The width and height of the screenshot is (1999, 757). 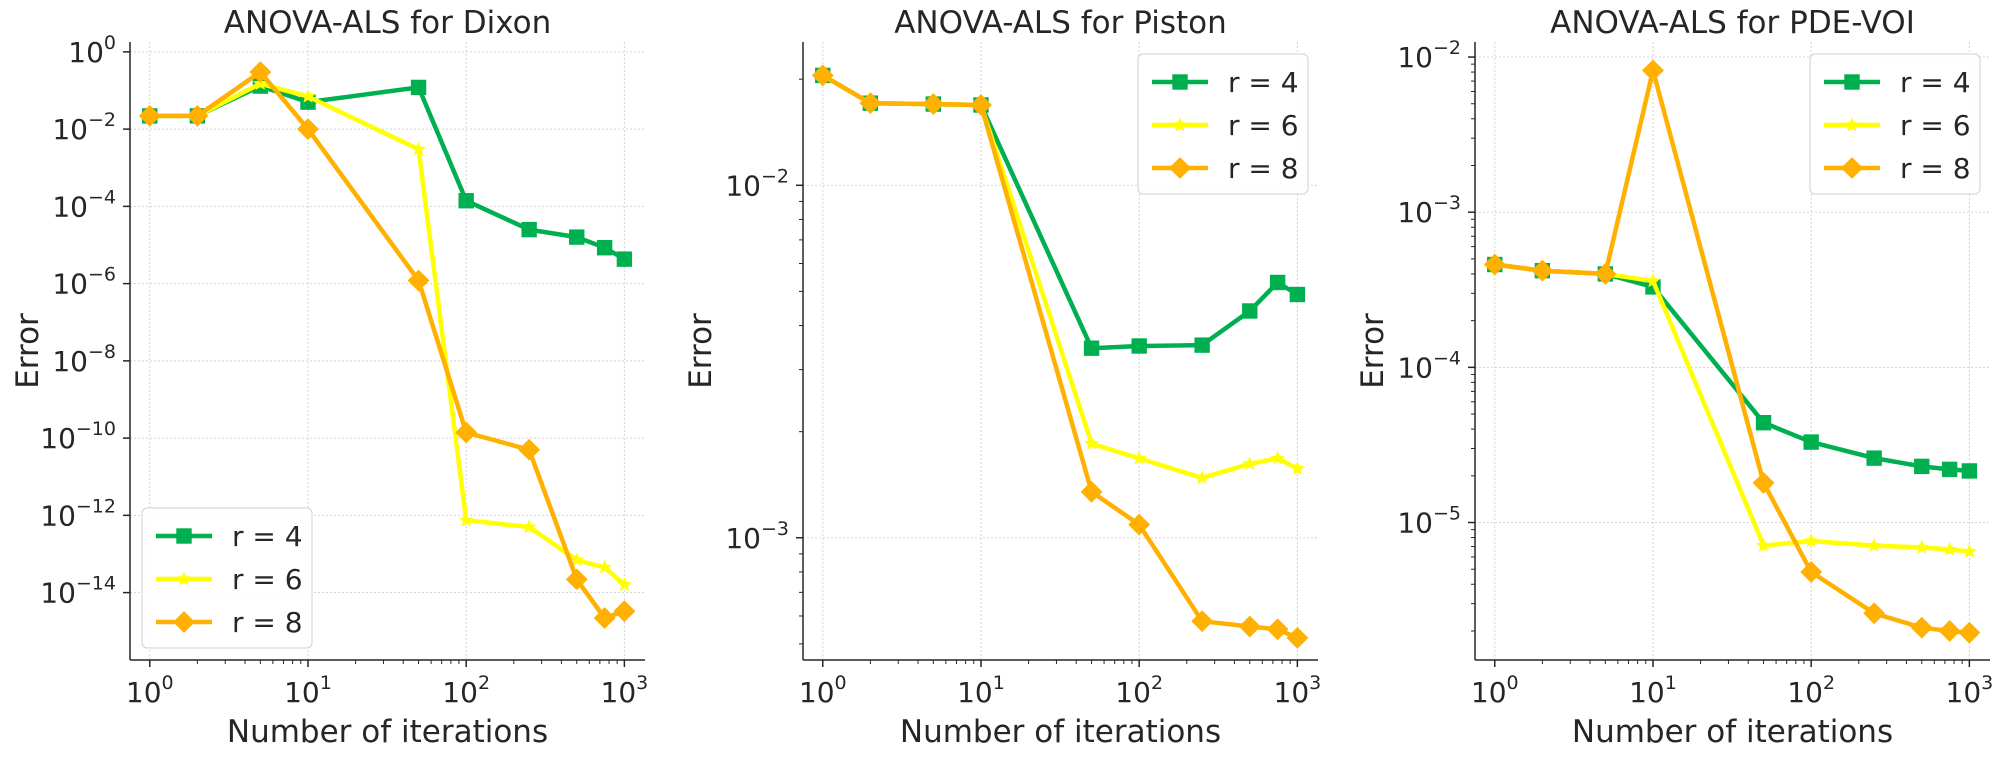 What do you see at coordinates (775, 529) in the screenshot?
I see `y-tick-exponent: −3` at bounding box center [775, 529].